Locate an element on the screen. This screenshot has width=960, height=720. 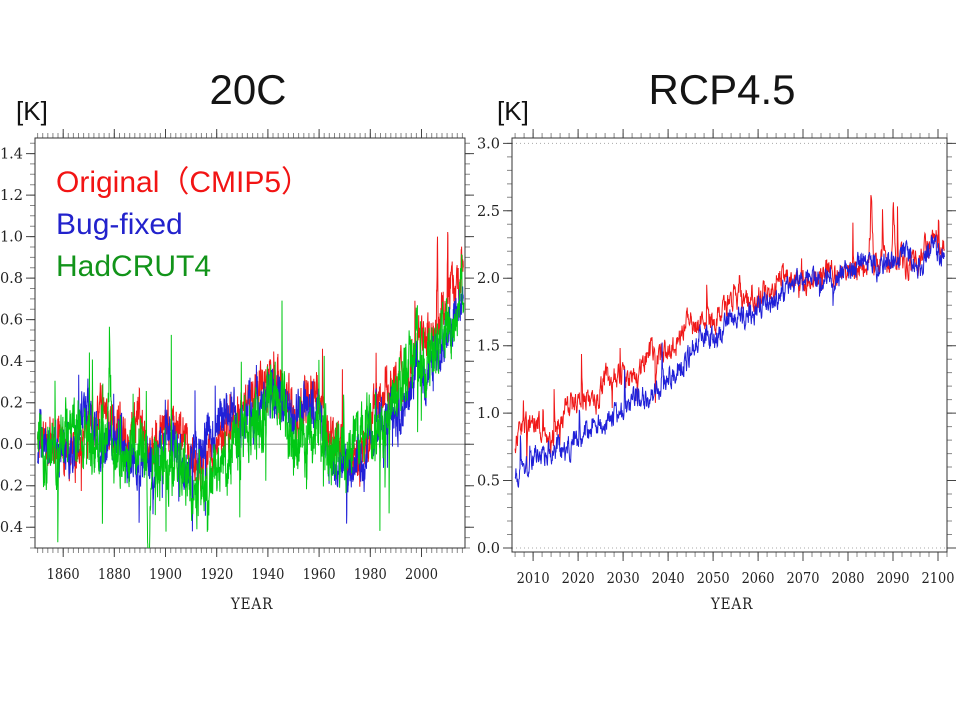
x-tick-label: 1900 is located at coordinates (165, 574).